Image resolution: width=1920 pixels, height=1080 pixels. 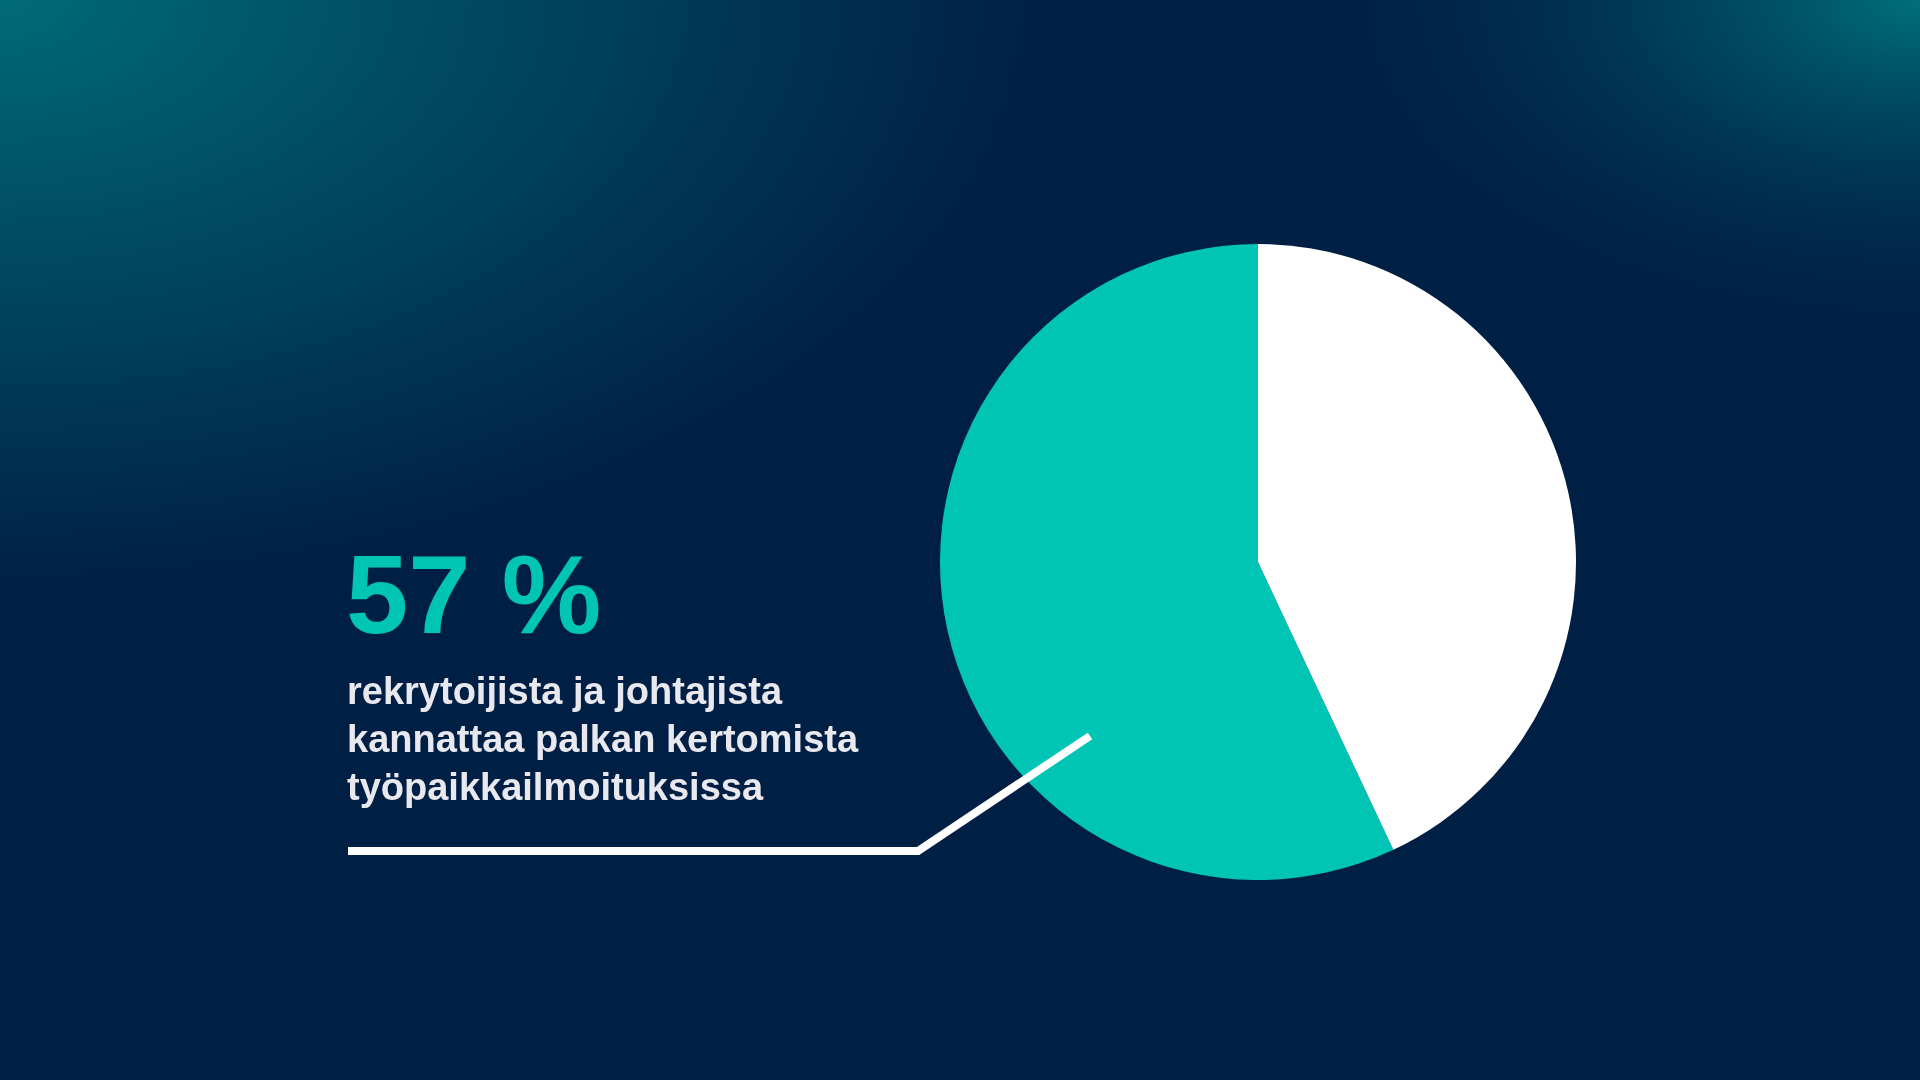 What do you see at coordinates (474, 594) in the screenshot?
I see `data-label: 57 %` at bounding box center [474, 594].